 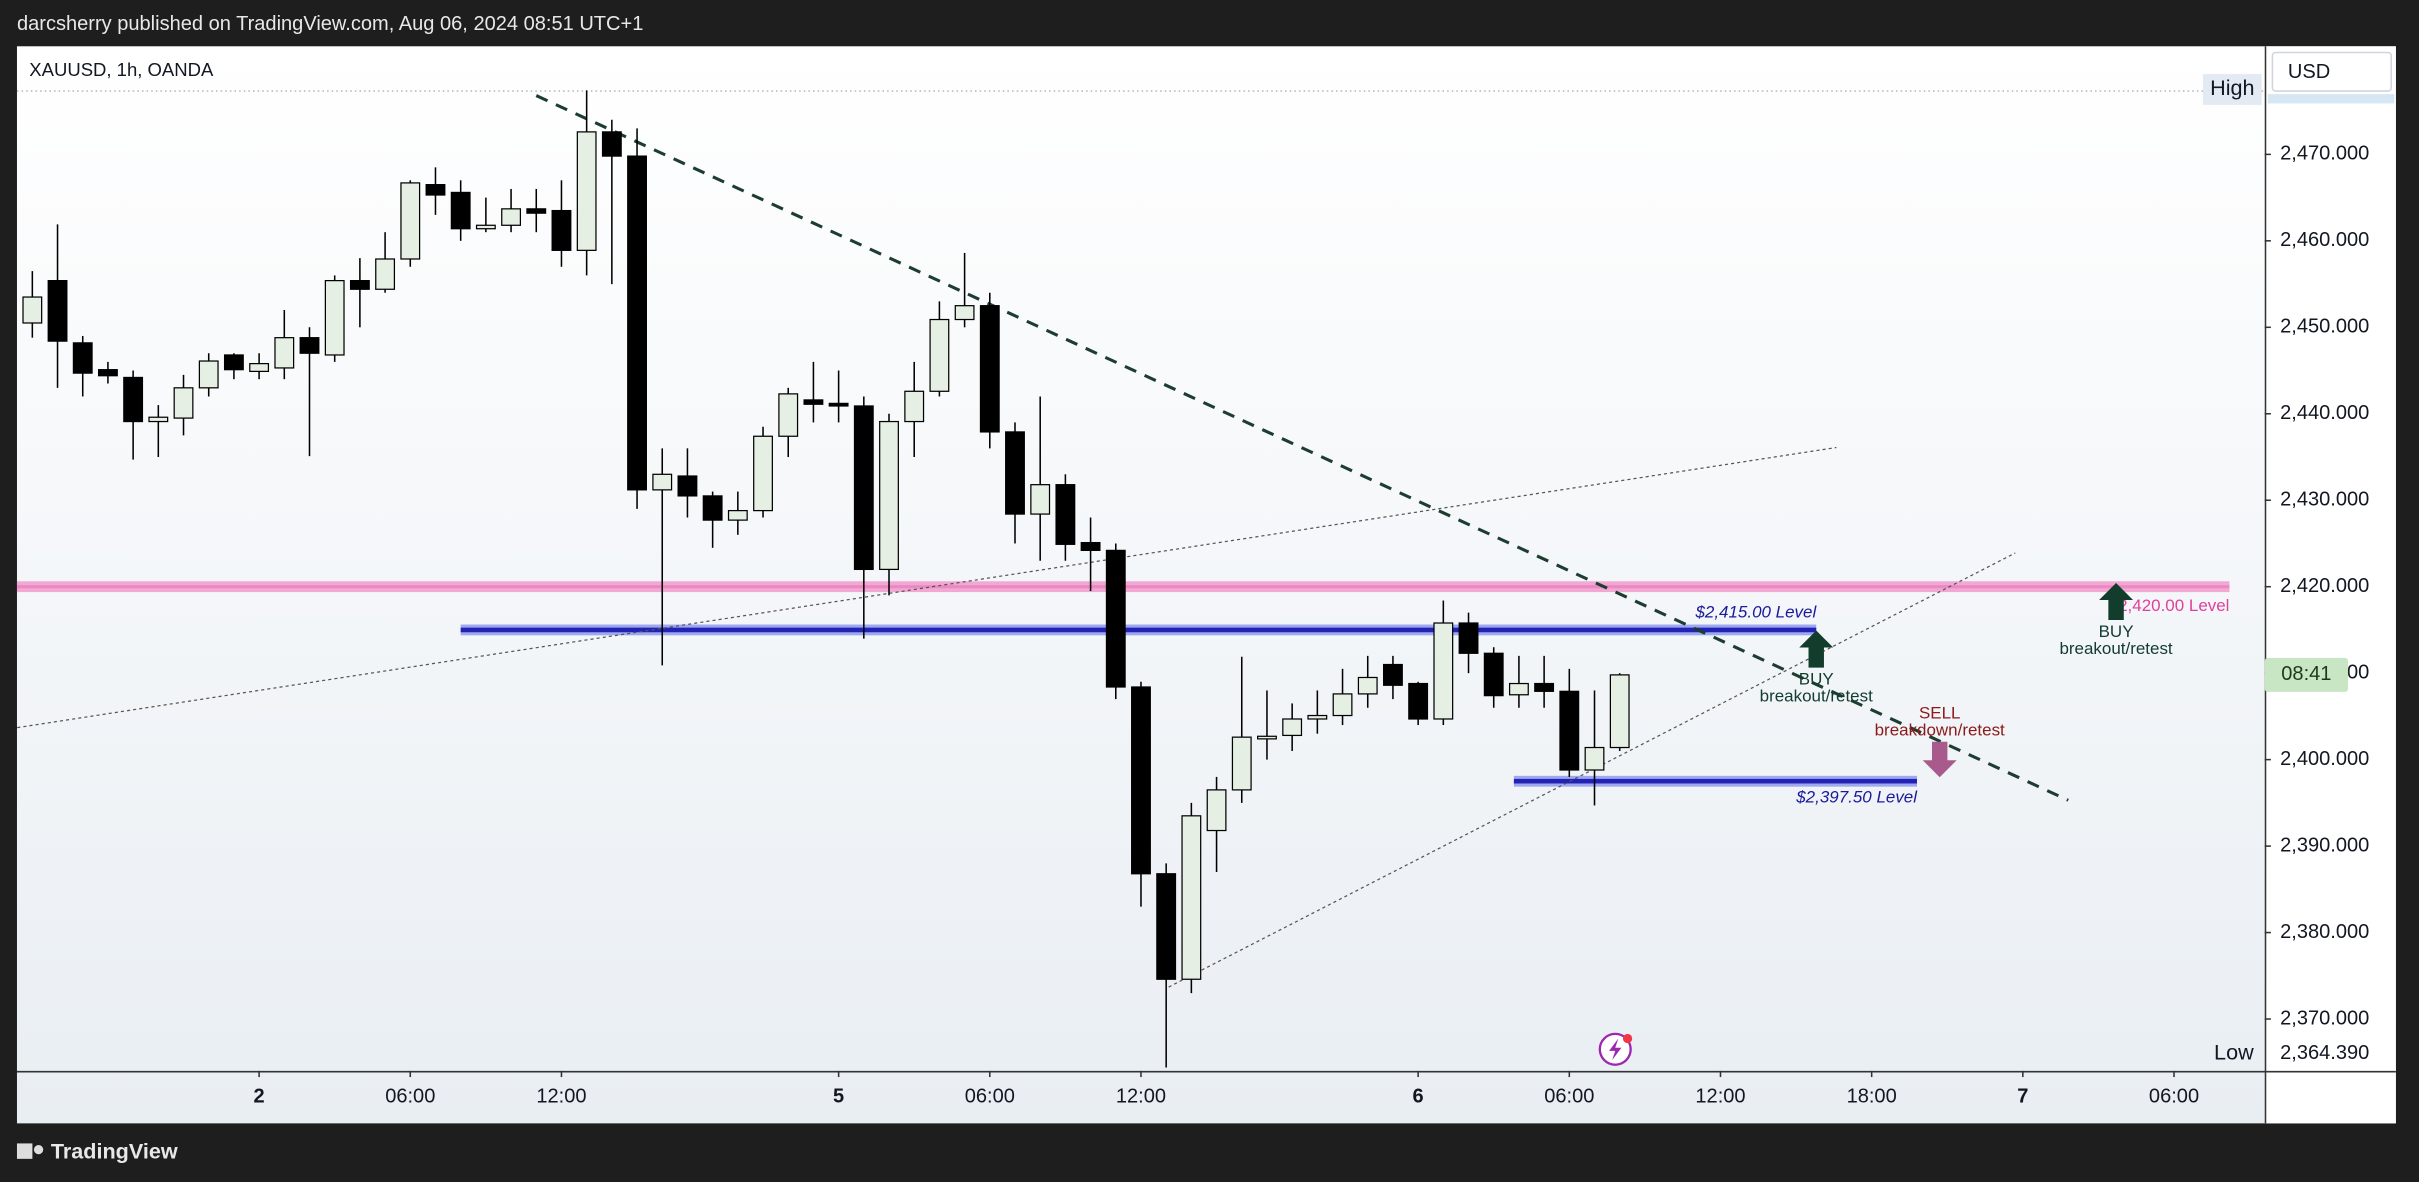 I want to click on y-tick-label: 2,450.000, so click(x=2324, y=327).